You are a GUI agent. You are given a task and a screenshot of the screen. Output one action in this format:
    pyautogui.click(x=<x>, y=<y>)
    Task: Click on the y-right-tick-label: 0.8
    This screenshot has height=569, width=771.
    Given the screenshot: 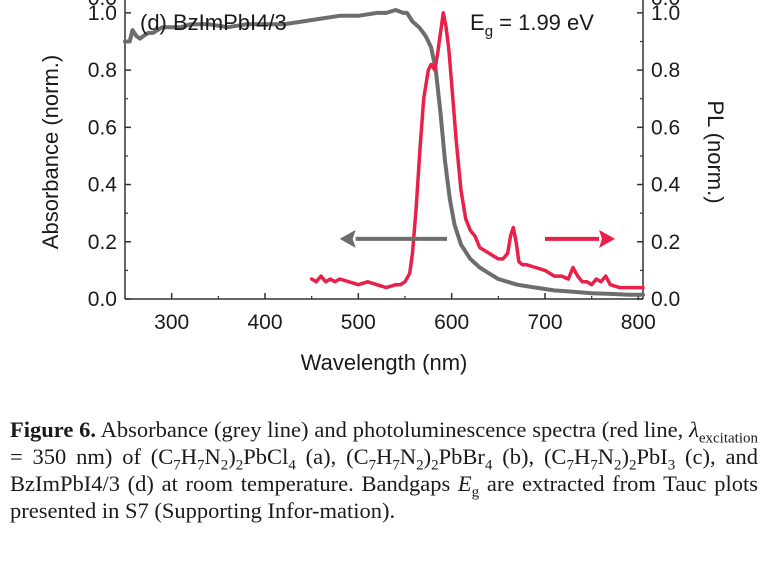 What is the action you would take?
    pyautogui.click(x=665, y=70)
    